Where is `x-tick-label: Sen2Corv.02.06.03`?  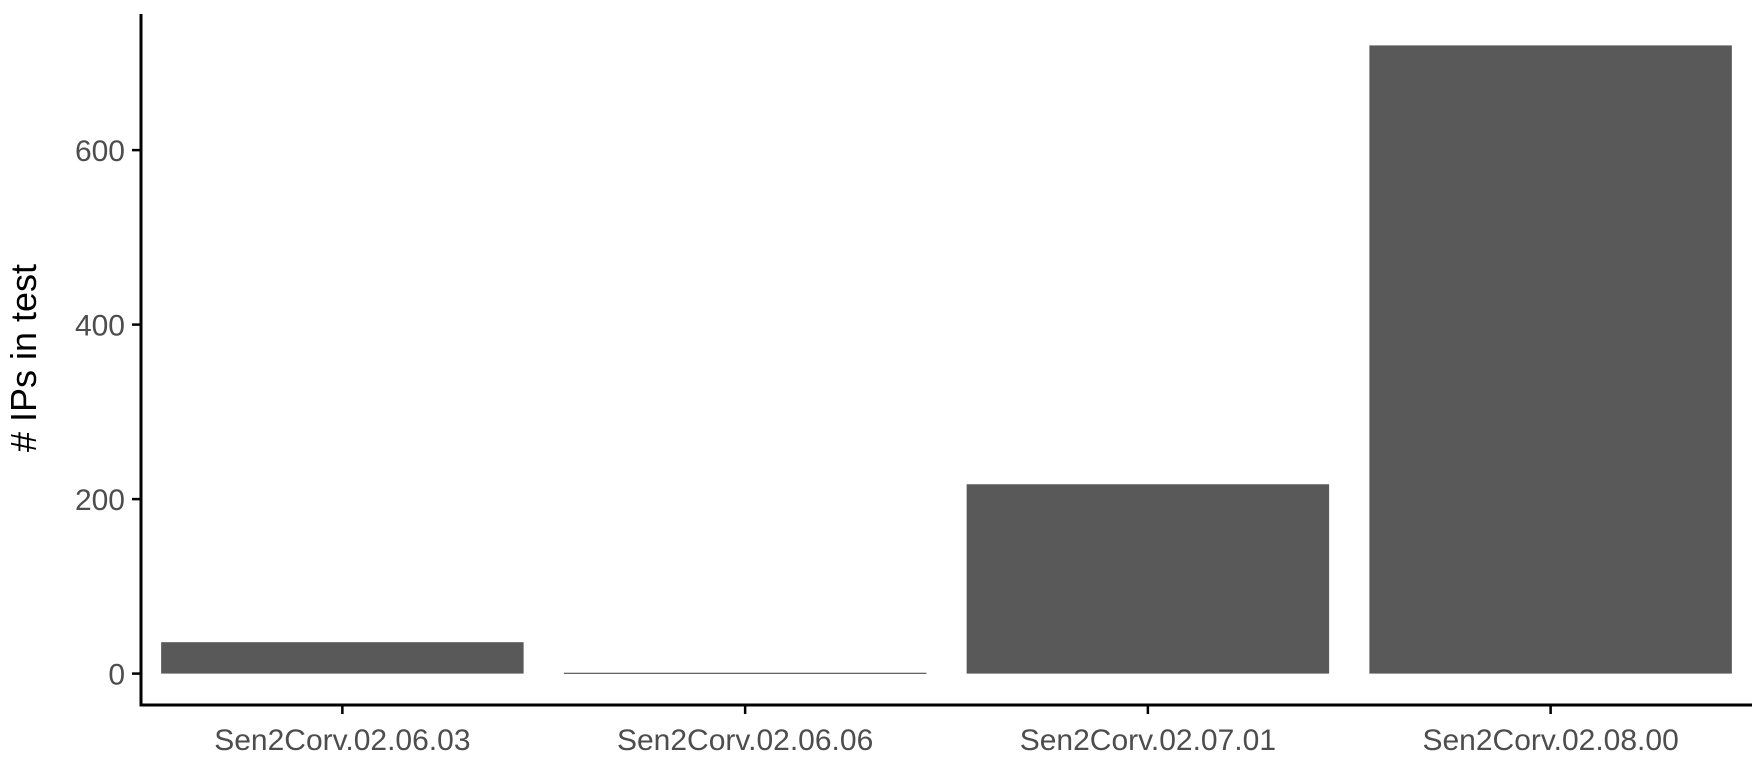 x-tick-label: Sen2Corv.02.06.03 is located at coordinates (342, 740).